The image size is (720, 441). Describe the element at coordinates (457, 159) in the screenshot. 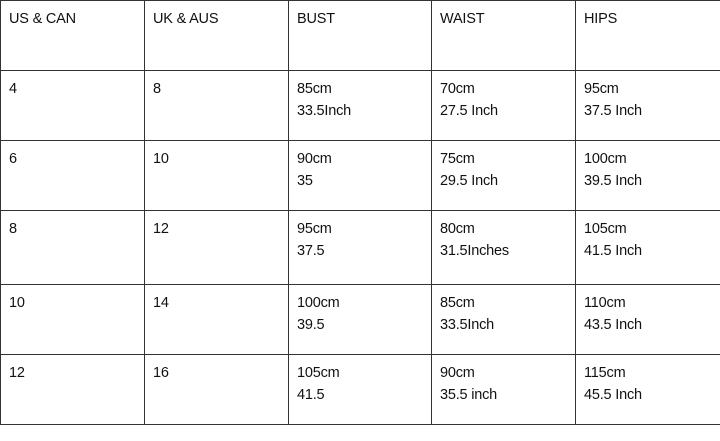

I see `cell-waist-value: 75cm` at that location.